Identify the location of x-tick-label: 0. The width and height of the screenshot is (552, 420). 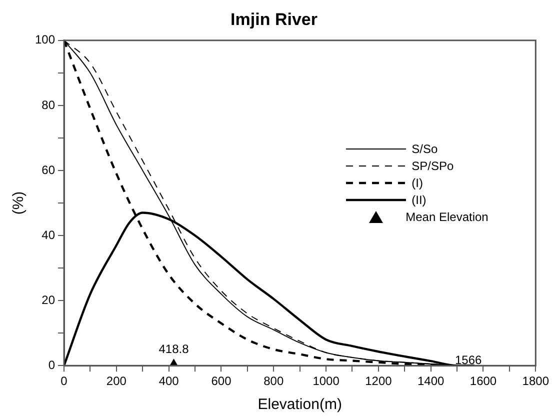
(64, 381).